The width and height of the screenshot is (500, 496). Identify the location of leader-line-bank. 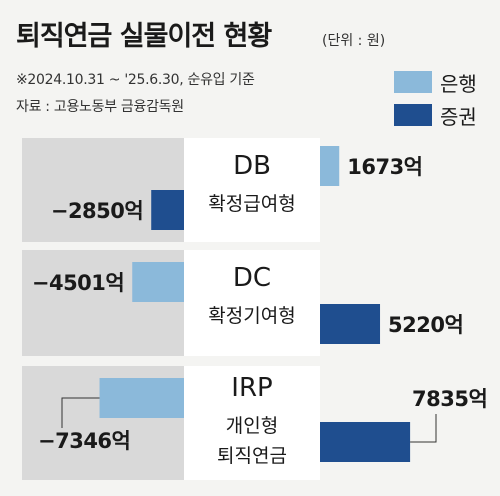
(80, 412).